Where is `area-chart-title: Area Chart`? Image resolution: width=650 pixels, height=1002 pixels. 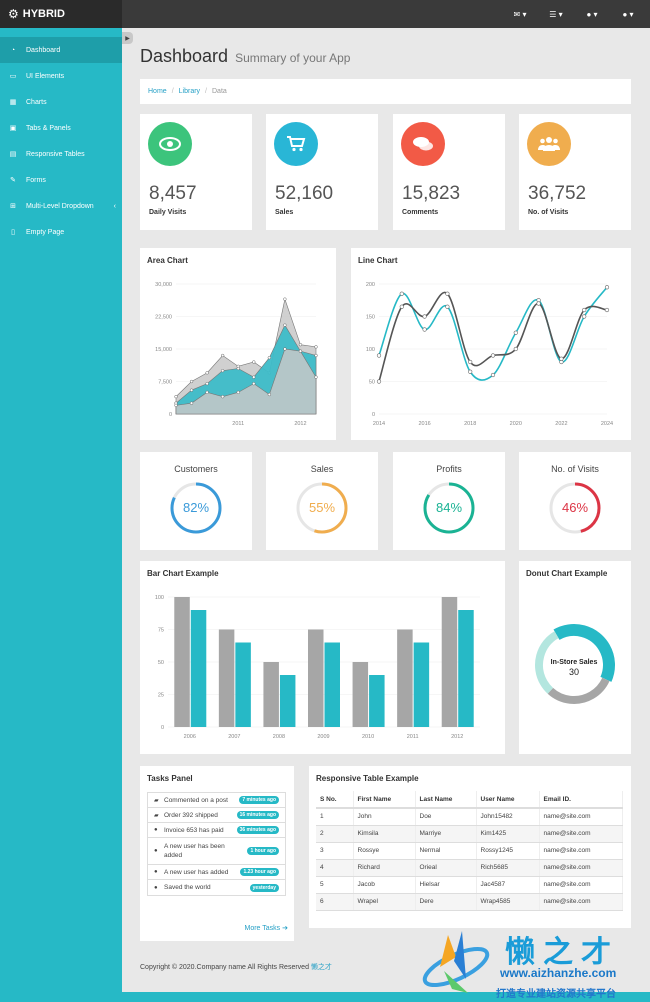
area-chart-title: Area Chart is located at coordinates (167, 260).